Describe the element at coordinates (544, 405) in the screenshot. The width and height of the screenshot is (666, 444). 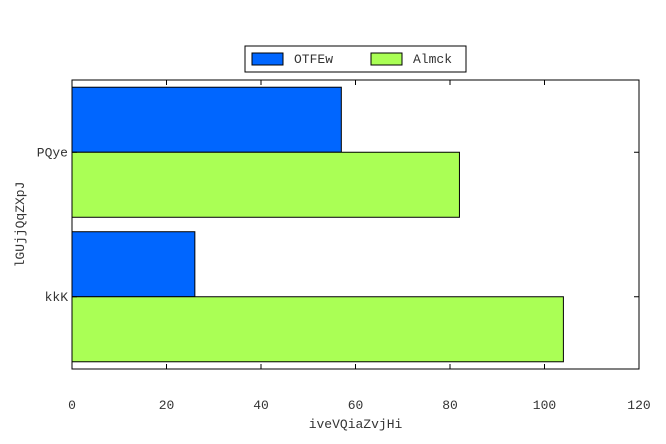
I see `x-tick-label: 100` at that location.